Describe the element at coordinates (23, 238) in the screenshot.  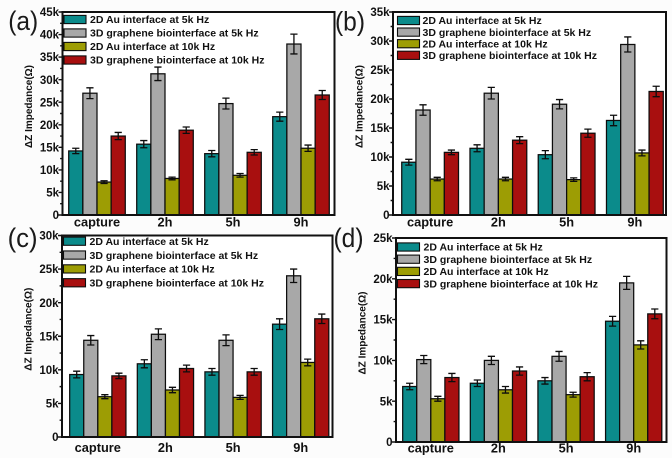
I see `svg-text: (c)` at that location.